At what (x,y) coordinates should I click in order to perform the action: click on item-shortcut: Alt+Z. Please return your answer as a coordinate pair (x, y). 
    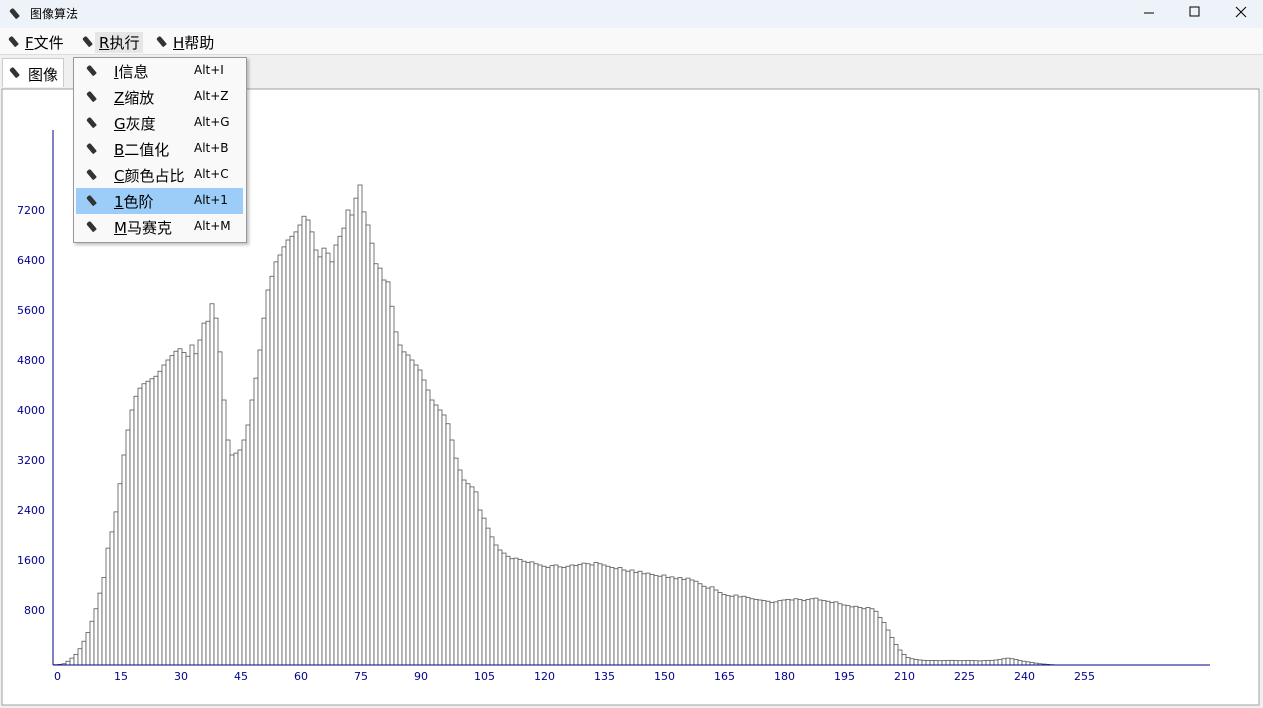
    Looking at the image, I should click on (211, 96).